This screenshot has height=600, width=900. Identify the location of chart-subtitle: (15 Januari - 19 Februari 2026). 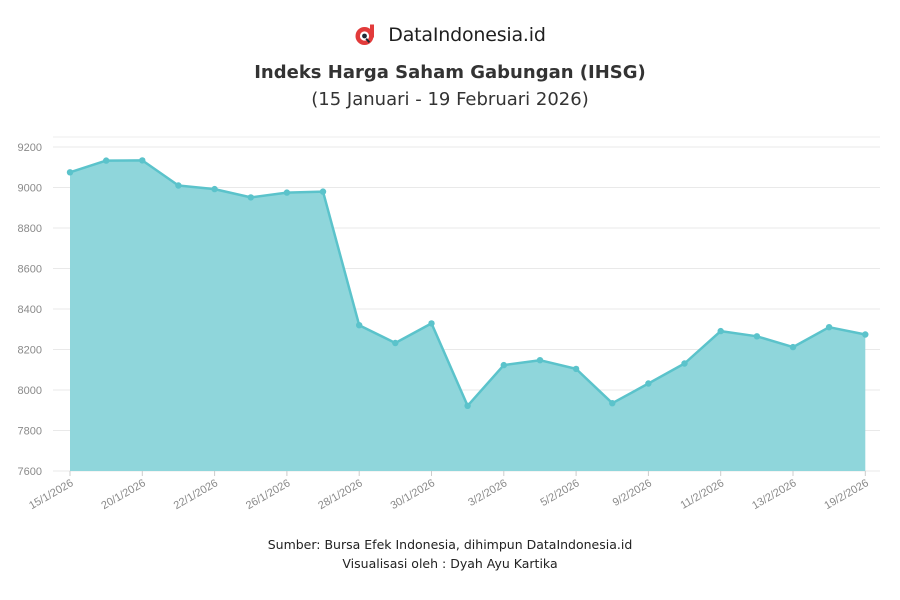
(450, 99).